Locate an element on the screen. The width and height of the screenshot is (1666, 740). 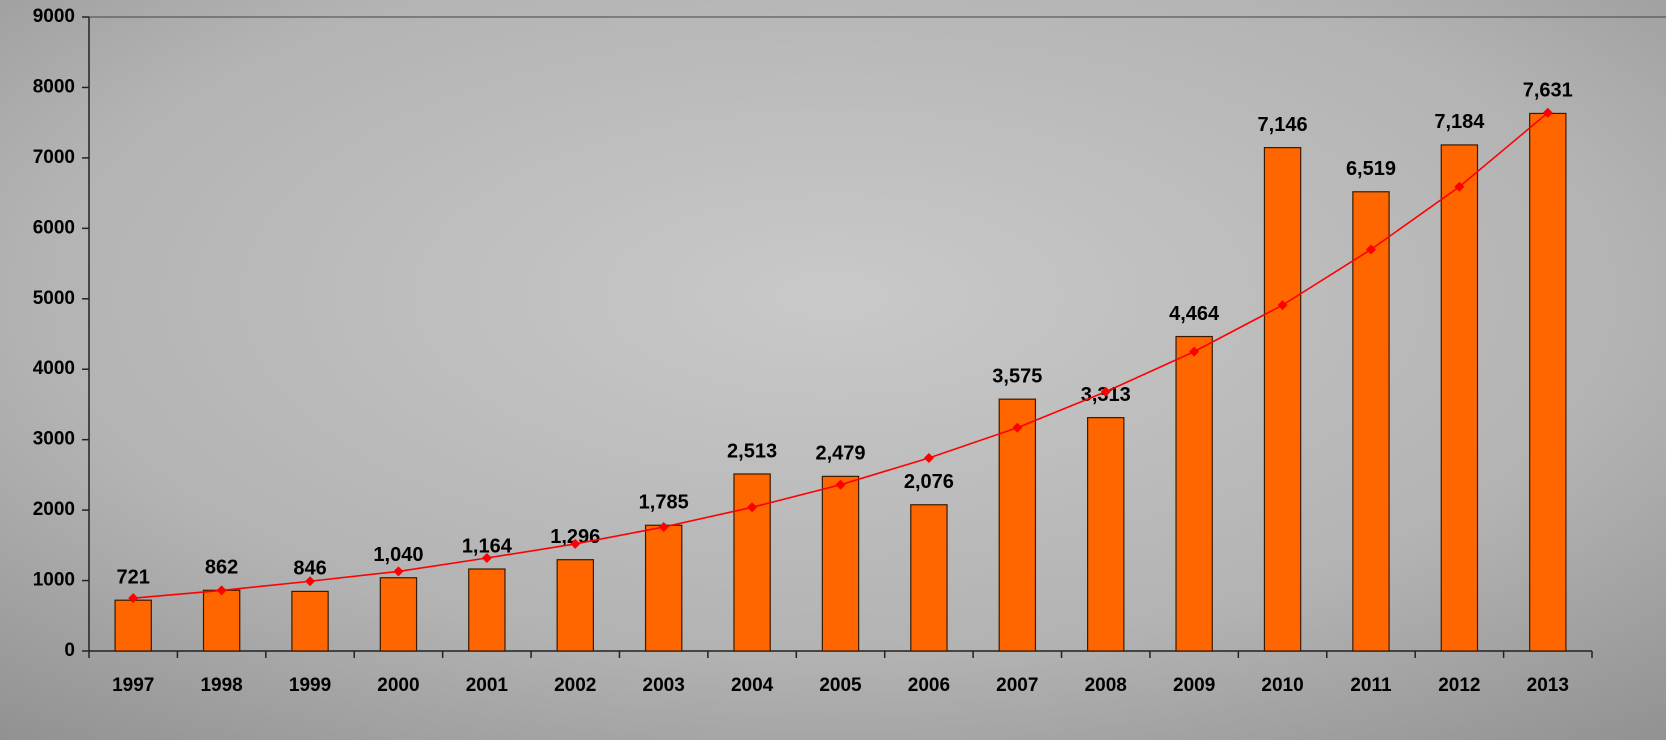
value-label: 846 is located at coordinates (309, 569).